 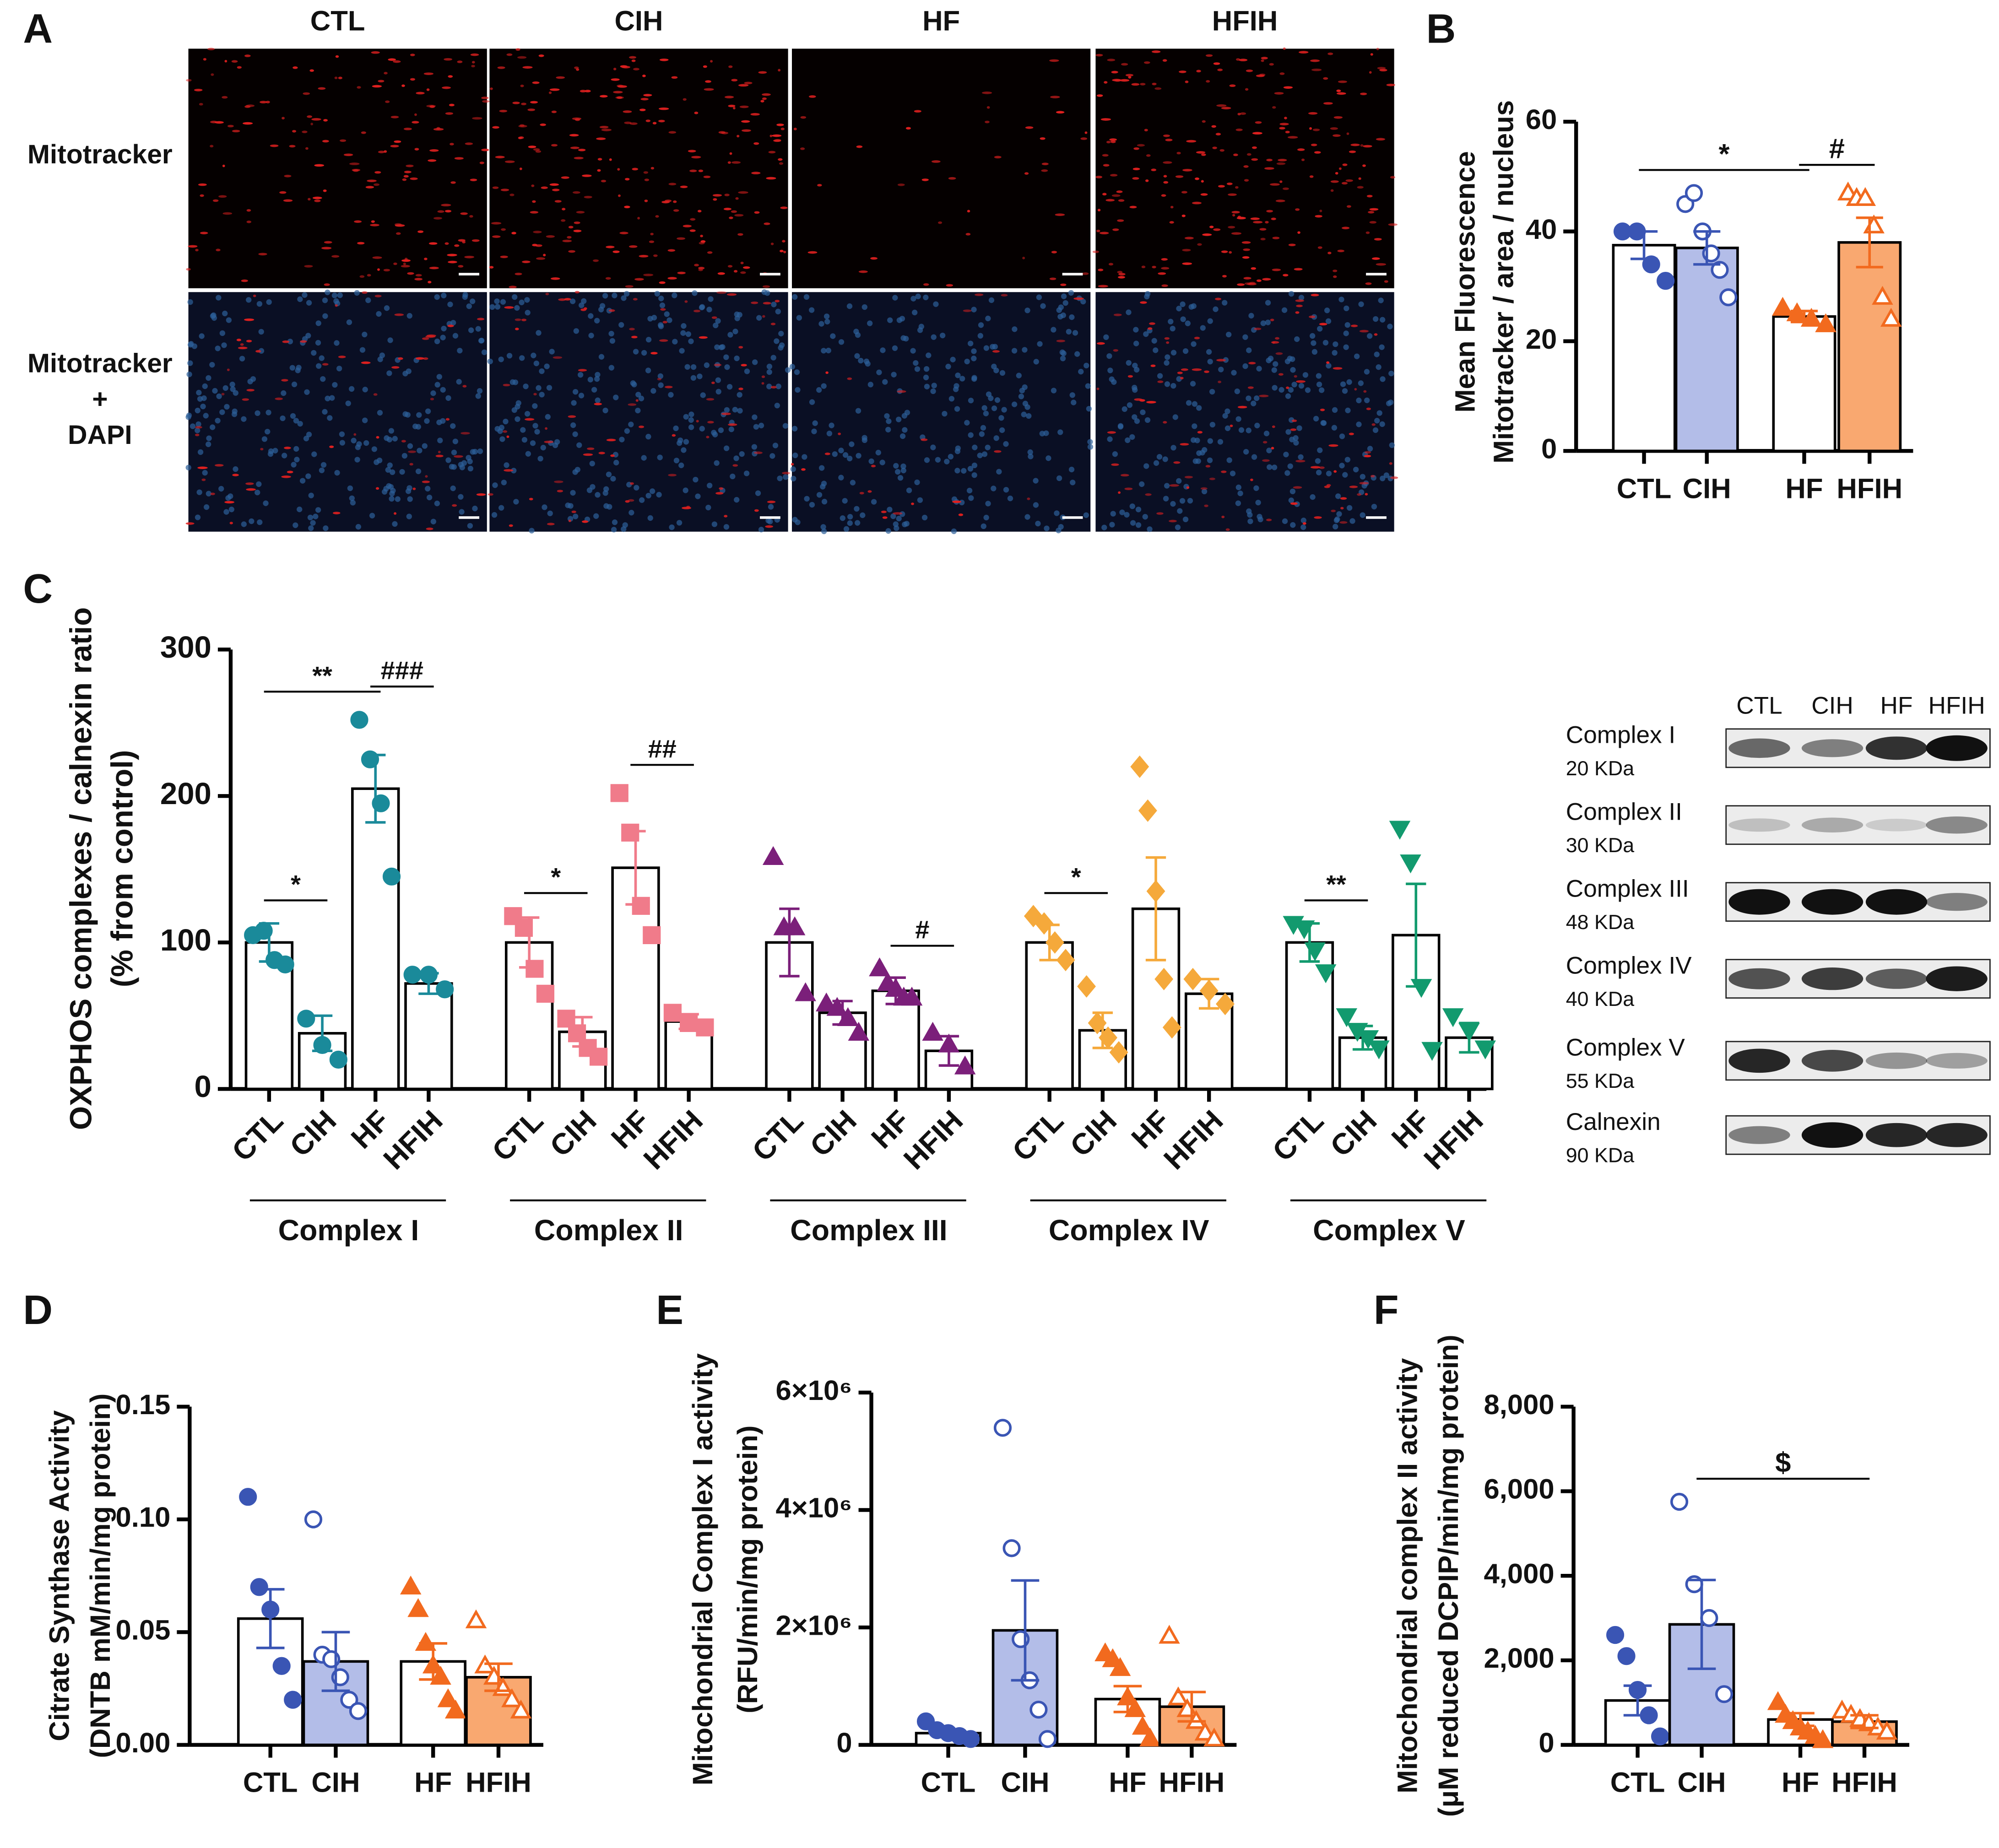 What do you see at coordinates (529, 942) in the screenshot?
I see `error-bar` at bounding box center [529, 942].